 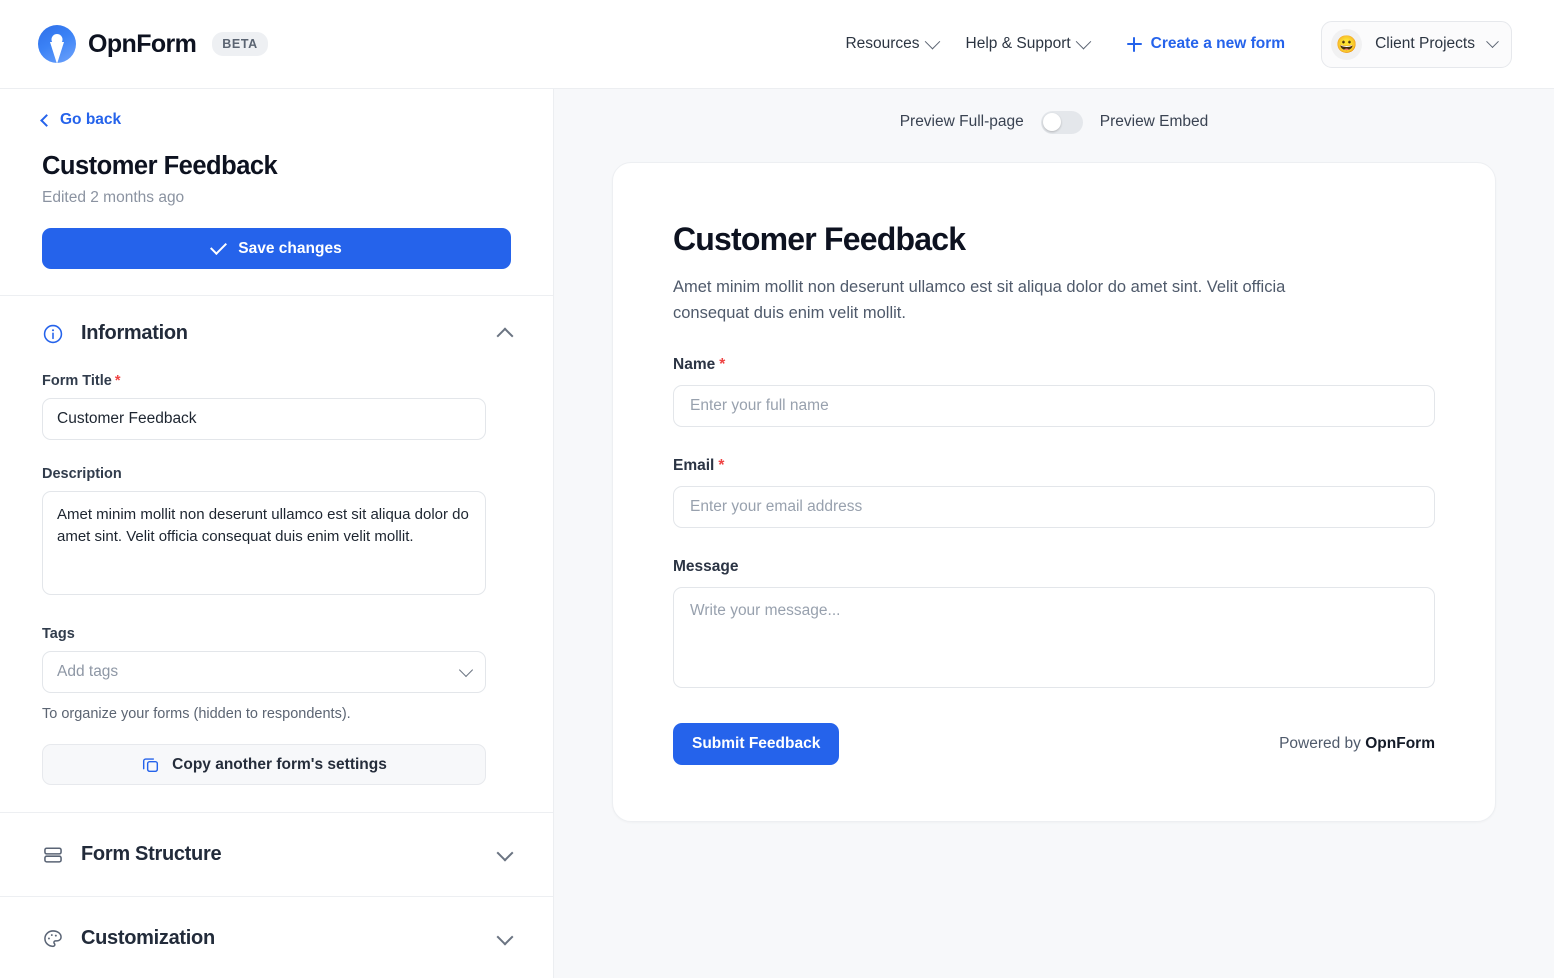 I want to click on preview-field-label-text: Email, so click(x=694, y=466).